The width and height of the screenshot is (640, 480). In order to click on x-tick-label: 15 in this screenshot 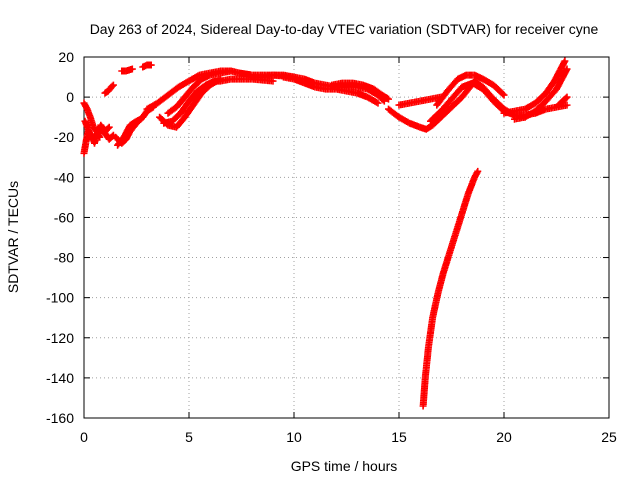, I will do `click(399, 437)`.